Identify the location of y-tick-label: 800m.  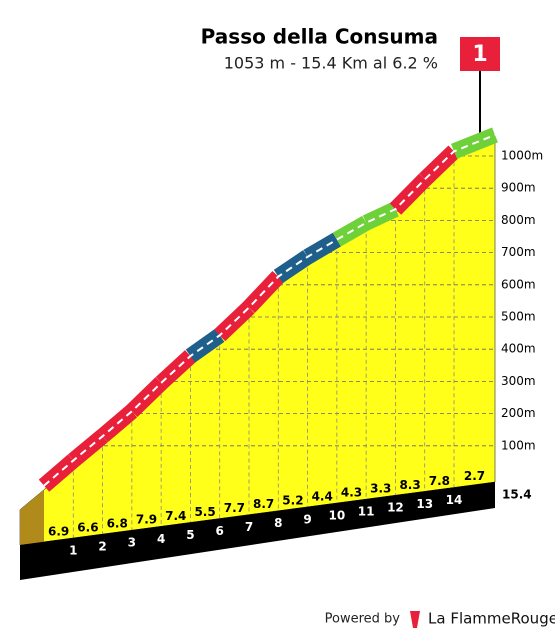
(518, 220).